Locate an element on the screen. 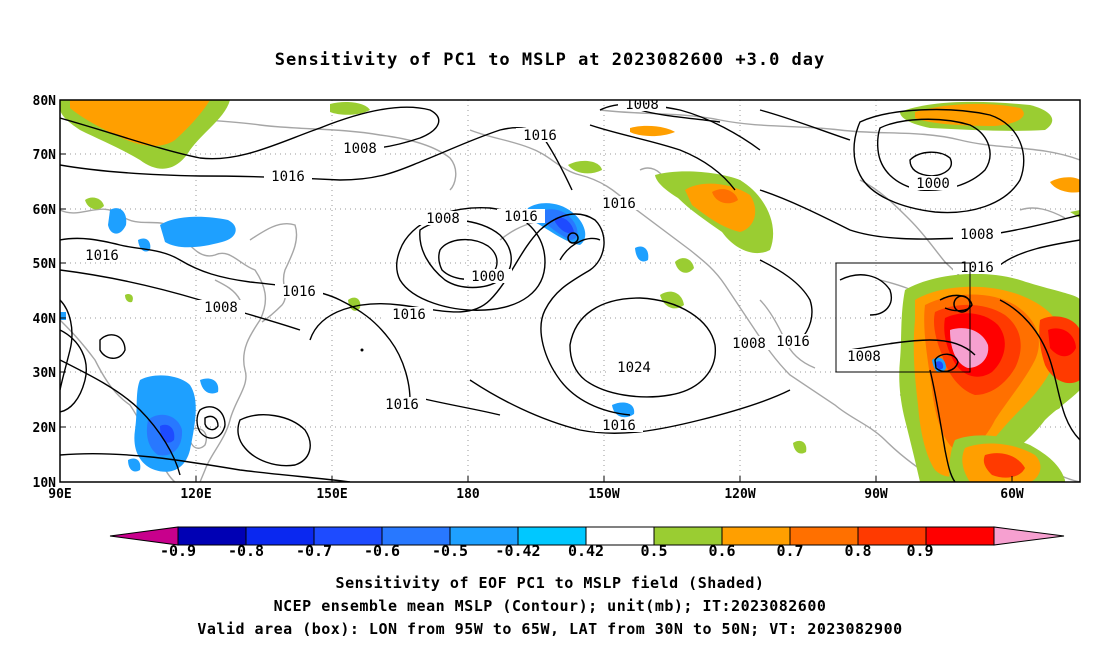  lon-label: 150W is located at coordinates (603, 494).